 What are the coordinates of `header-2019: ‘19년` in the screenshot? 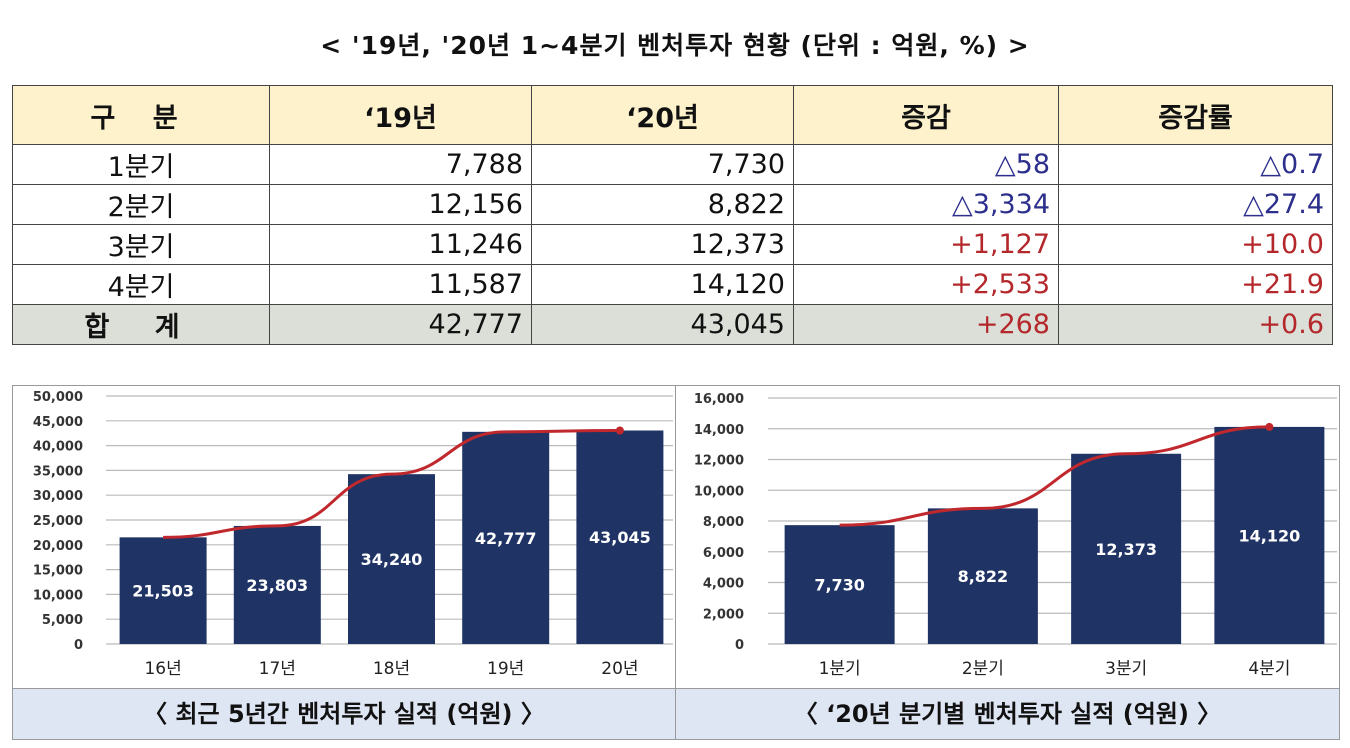 It's located at (400, 115).